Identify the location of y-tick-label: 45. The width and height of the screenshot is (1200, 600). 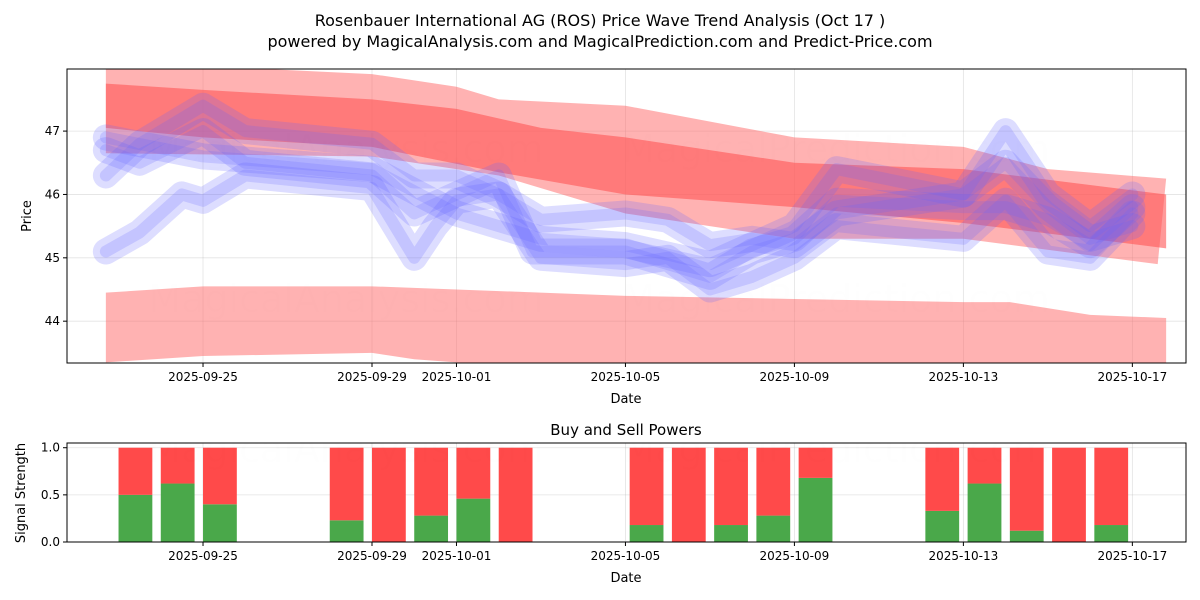
(52, 258).